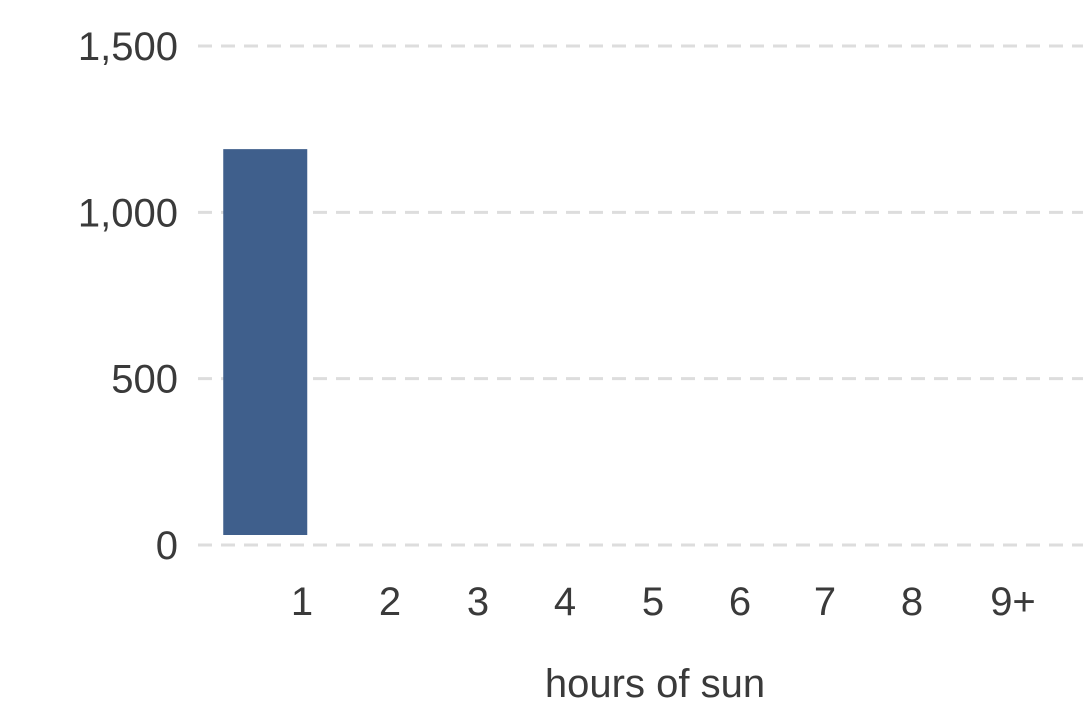 The image size is (1083, 716). I want to click on bars, so click(265, 342).